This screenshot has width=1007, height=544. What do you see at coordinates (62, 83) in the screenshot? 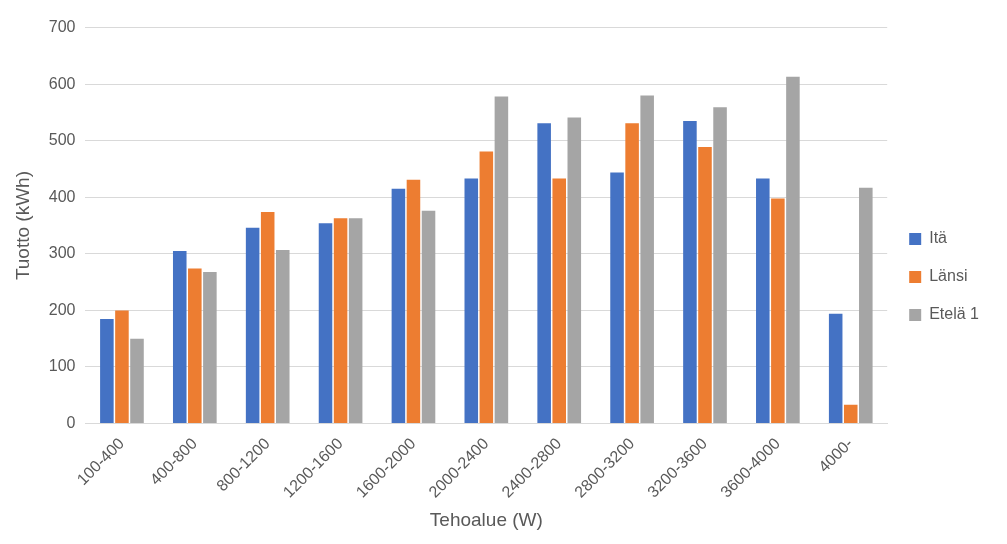
I see `y-tick-label: 600` at bounding box center [62, 83].